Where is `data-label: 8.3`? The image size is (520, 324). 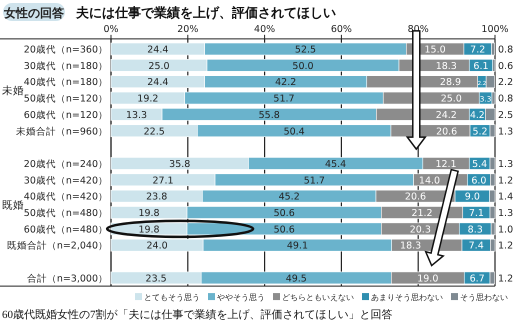 data-label: 8.3 is located at coordinates (475, 230).